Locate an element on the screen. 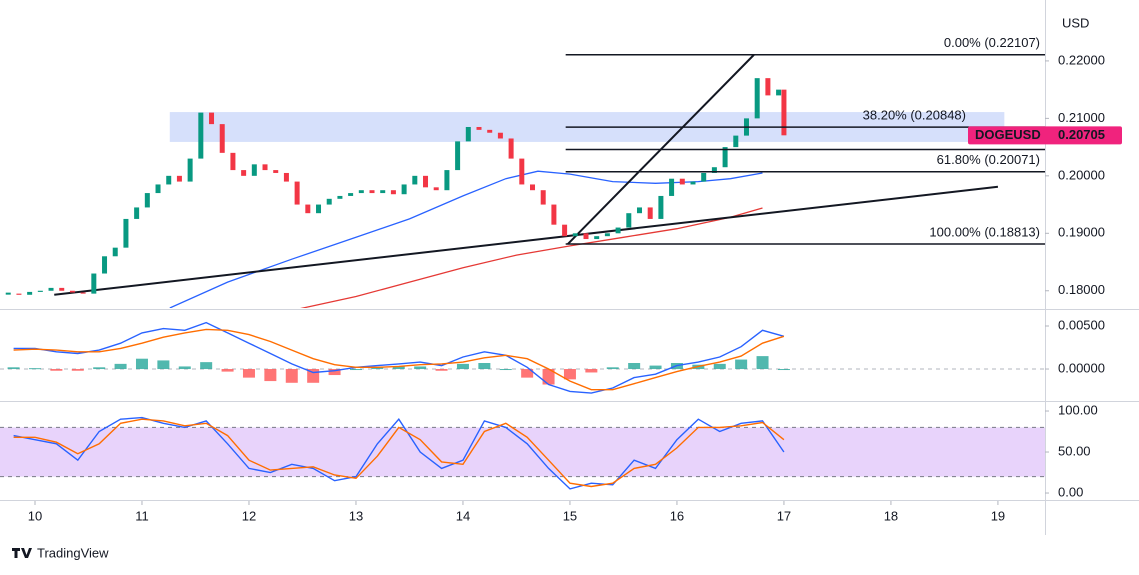  fib-label: 0.00% (0.22107) is located at coordinates (992, 42).